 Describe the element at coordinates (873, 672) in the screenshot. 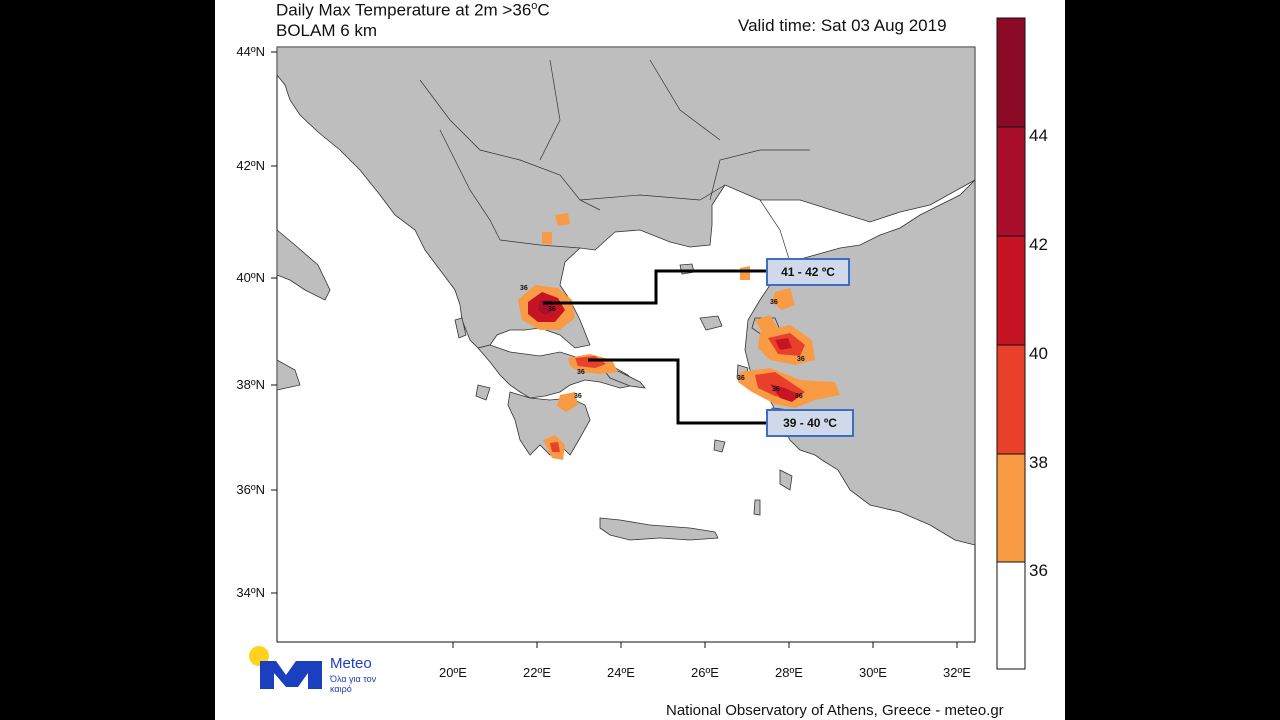

I see `lon-label: 30ºE` at that location.